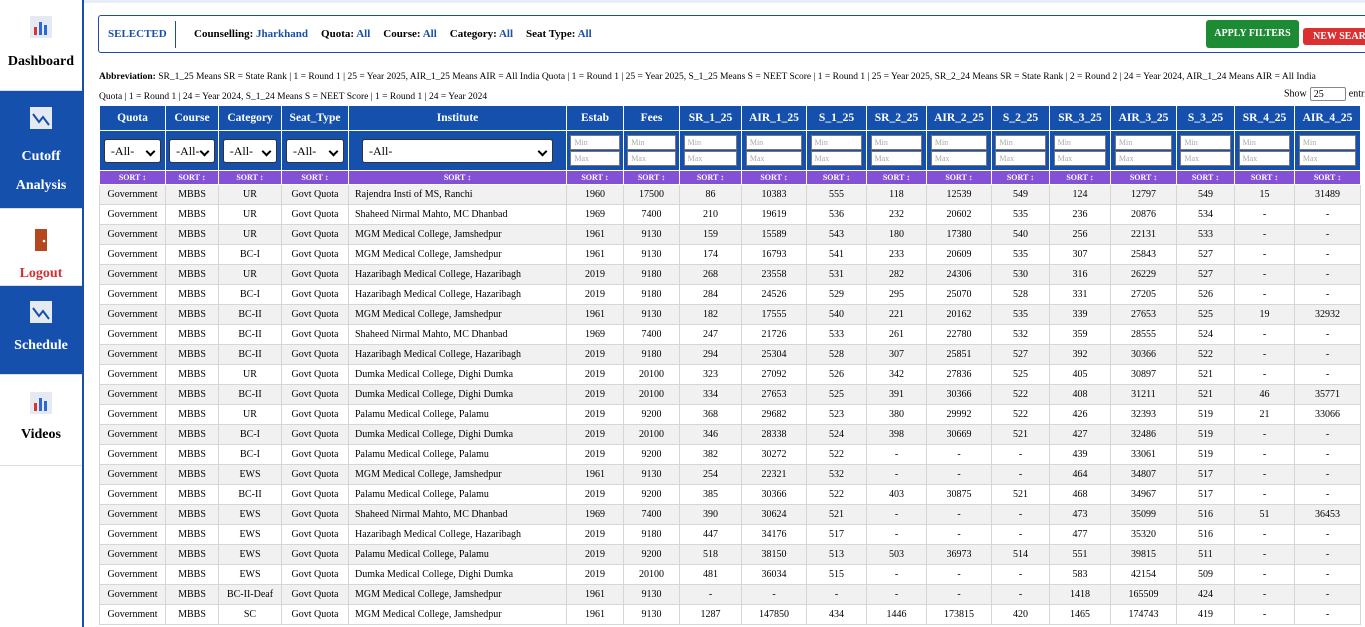 The height and width of the screenshot is (627, 1365). What do you see at coordinates (1205, 118) in the screenshot?
I see `column-header: S_3_25` at bounding box center [1205, 118].